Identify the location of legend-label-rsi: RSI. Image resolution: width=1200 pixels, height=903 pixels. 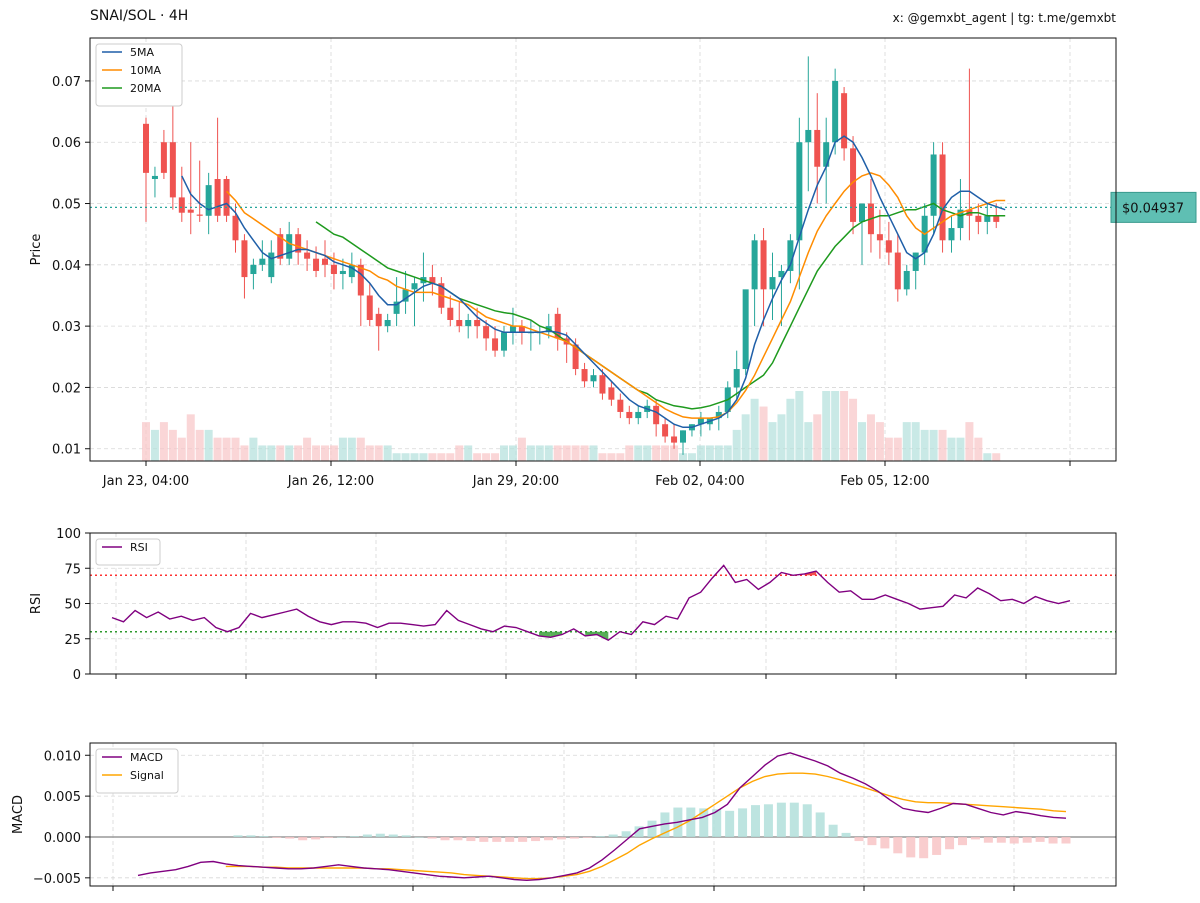
(139, 547).